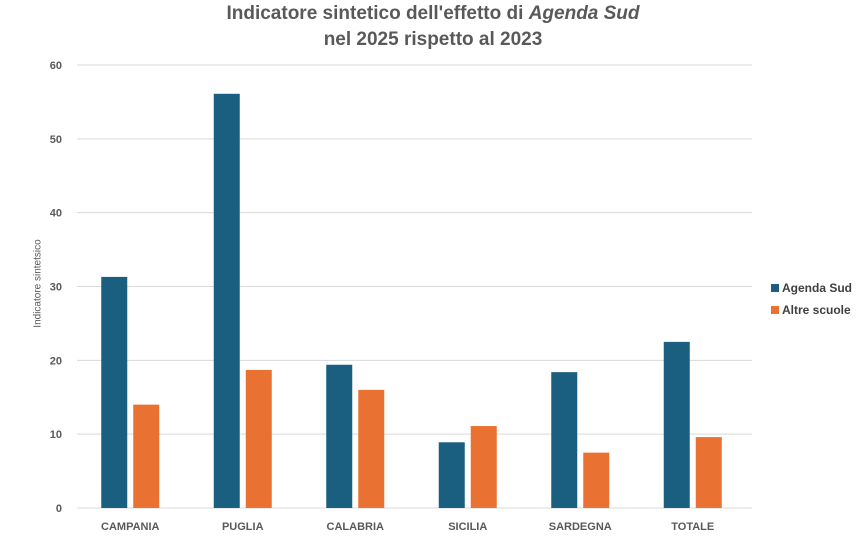  Describe the element at coordinates (708, 472) in the screenshot. I see `bar-altre-scuole-totale` at that location.